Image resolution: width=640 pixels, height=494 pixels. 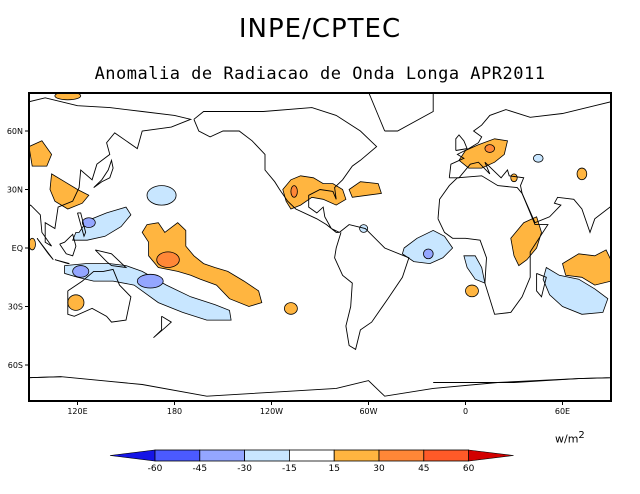 I want to click on lat-tick-label: 30S, so click(x=15, y=307).